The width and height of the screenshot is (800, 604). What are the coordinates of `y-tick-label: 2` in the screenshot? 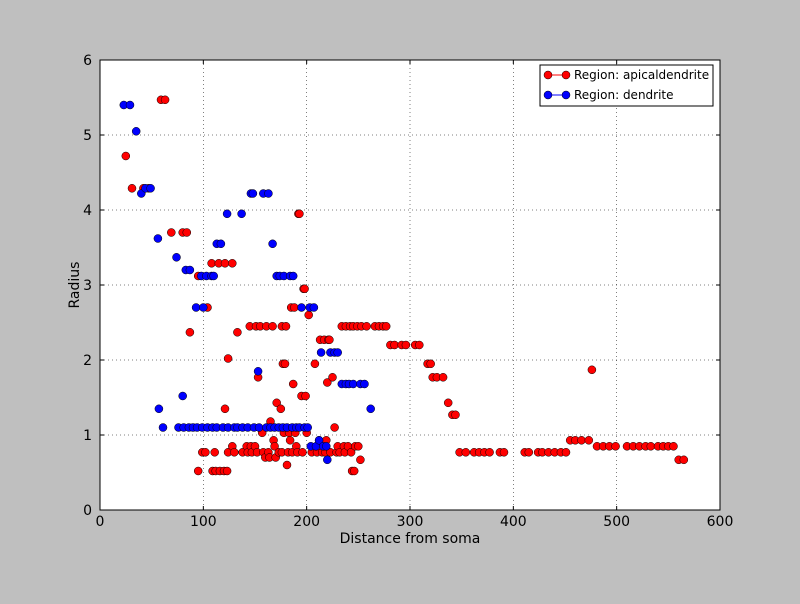 It's located at (87, 361).